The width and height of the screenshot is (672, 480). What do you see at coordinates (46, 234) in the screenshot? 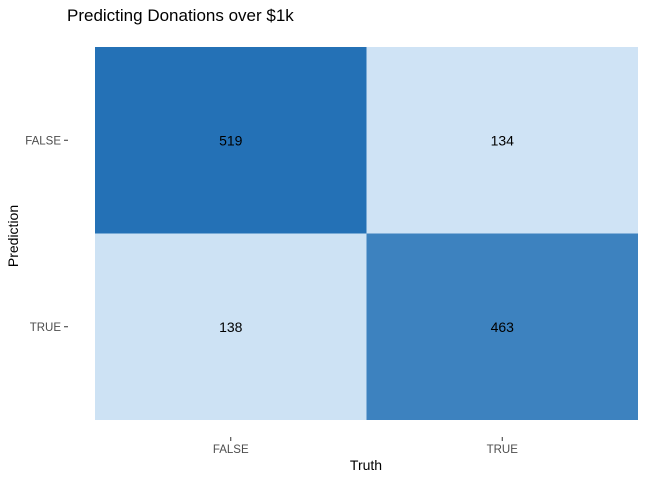
I see `y-axis: FALSE TRUE` at bounding box center [46, 234].